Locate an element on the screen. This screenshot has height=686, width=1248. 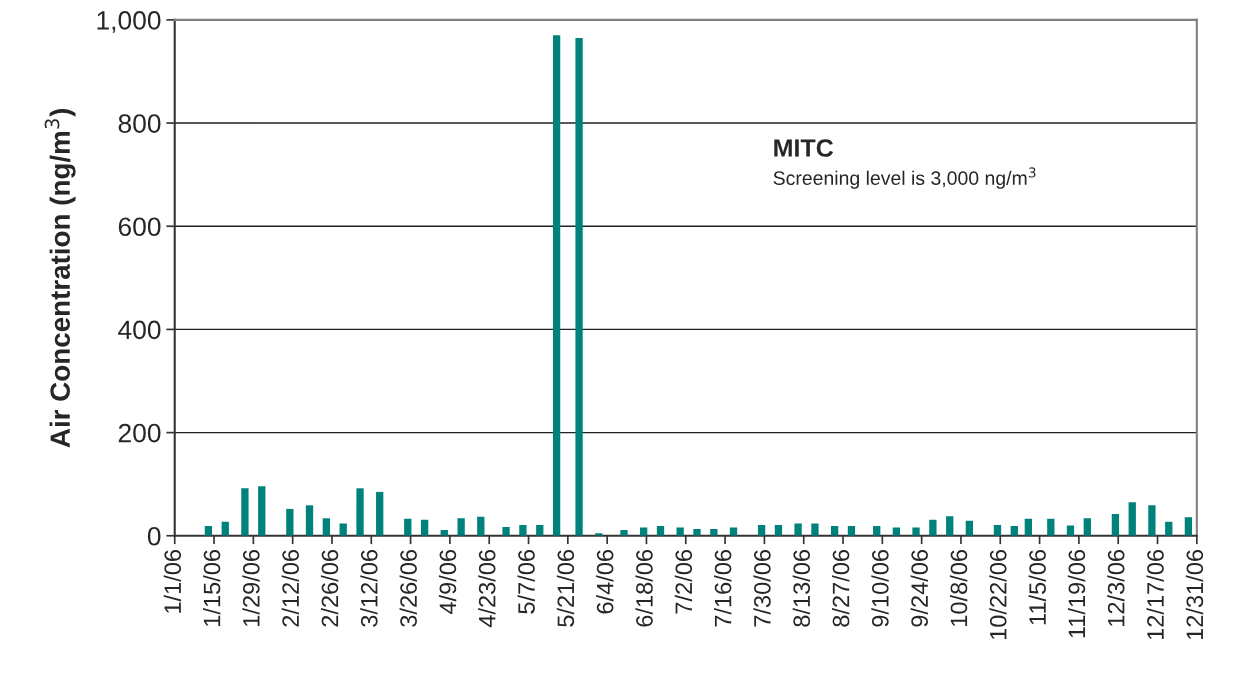
x-tick-label: 3/26/06 is located at coordinates (408, 588).